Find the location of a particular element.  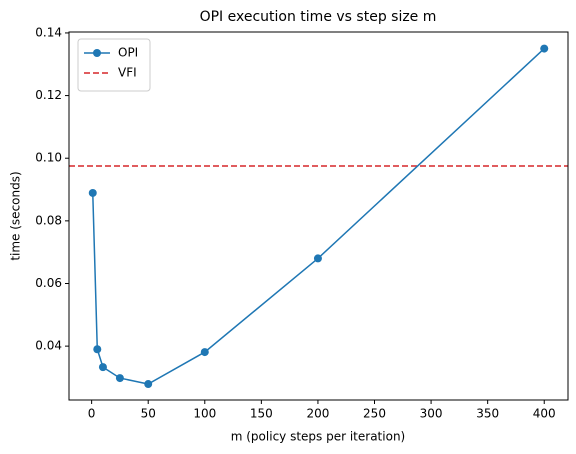

y-tick-label: 0.12 is located at coordinates (48, 95).